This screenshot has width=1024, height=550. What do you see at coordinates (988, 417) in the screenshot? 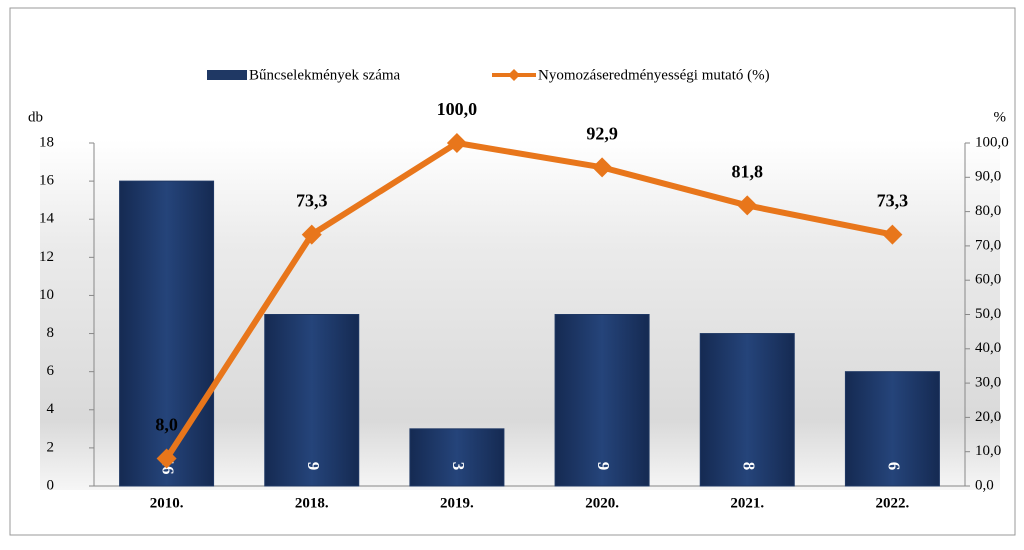
I see `y2-tick-label: 20,0` at bounding box center [988, 417].